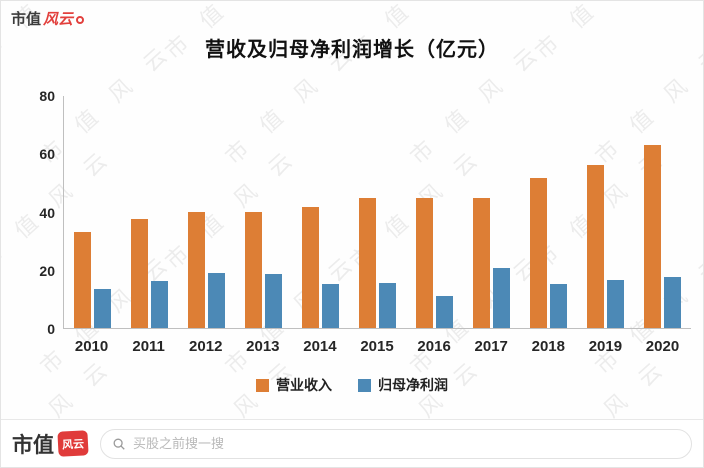  I want to click on x-axis-label: 2015, so click(377, 346).